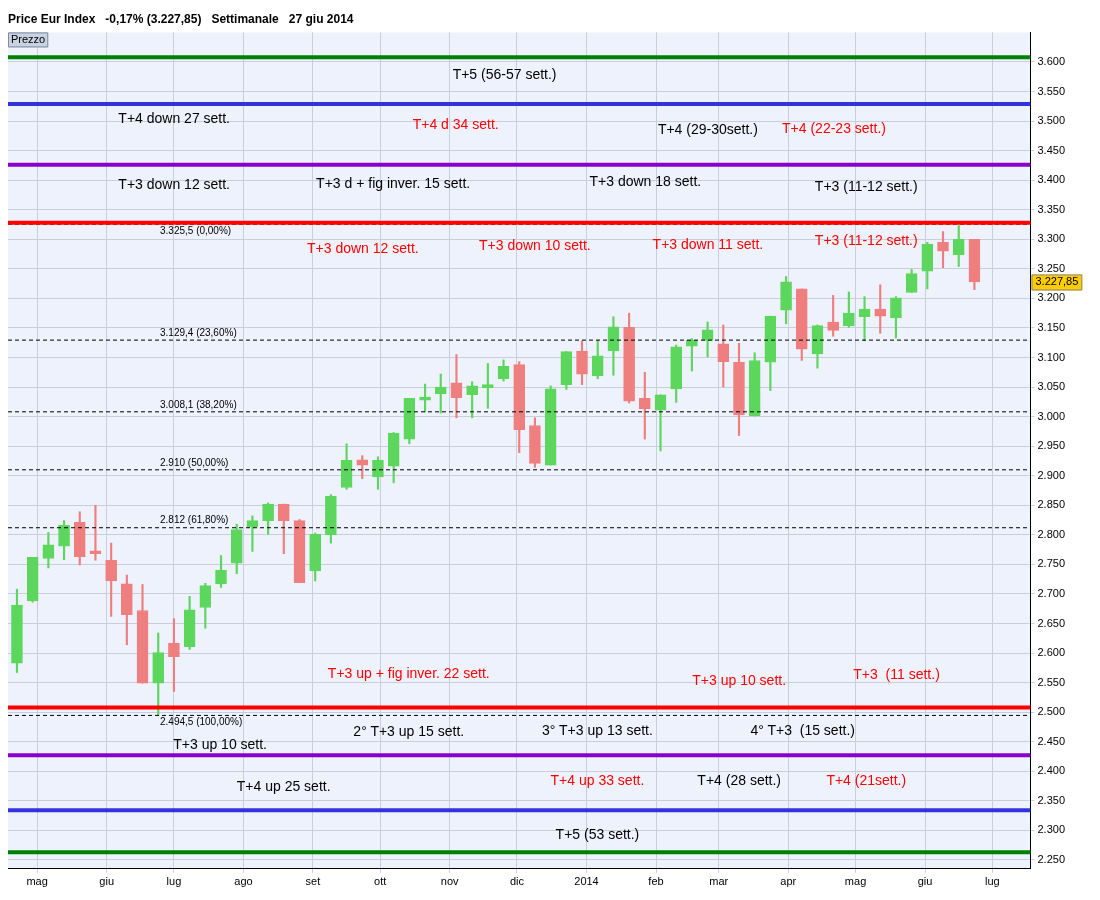 The width and height of the screenshot is (1100, 900). Describe the element at coordinates (1051, 208) in the screenshot. I see `y-tick-label: 3.350` at that location.